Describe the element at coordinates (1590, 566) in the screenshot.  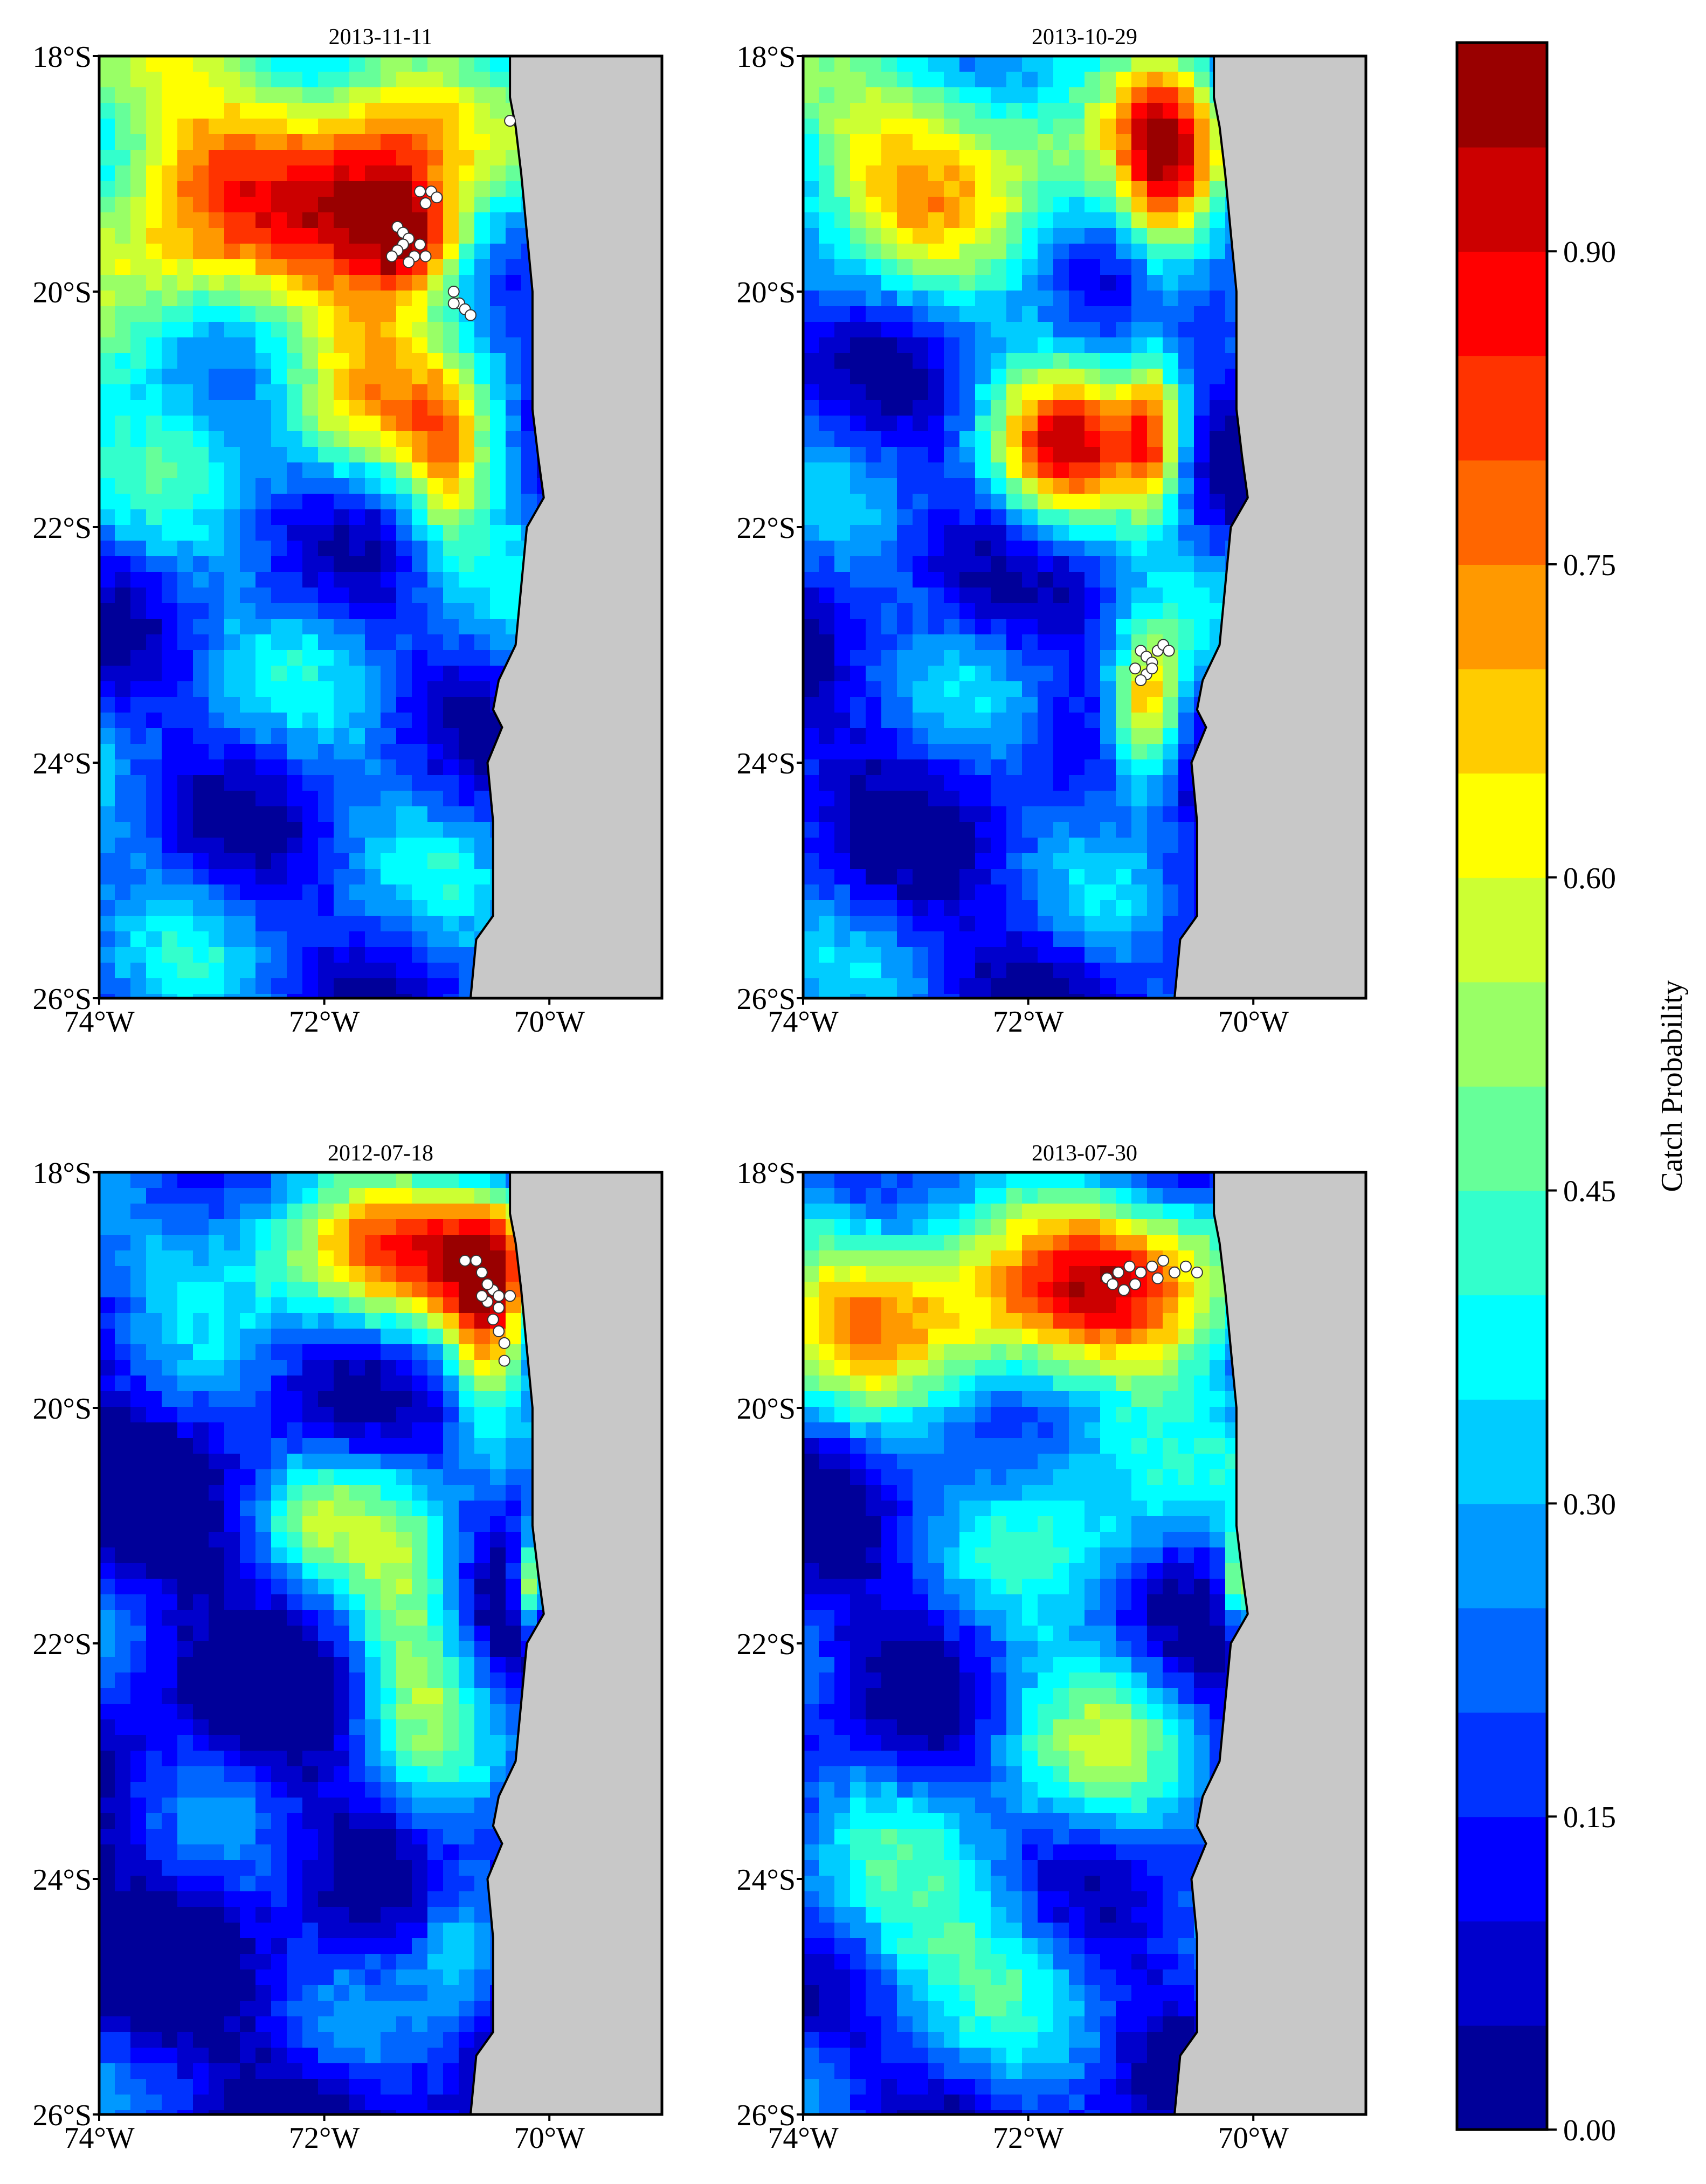
I see `colorbar-tick-label: 0.75` at that location.